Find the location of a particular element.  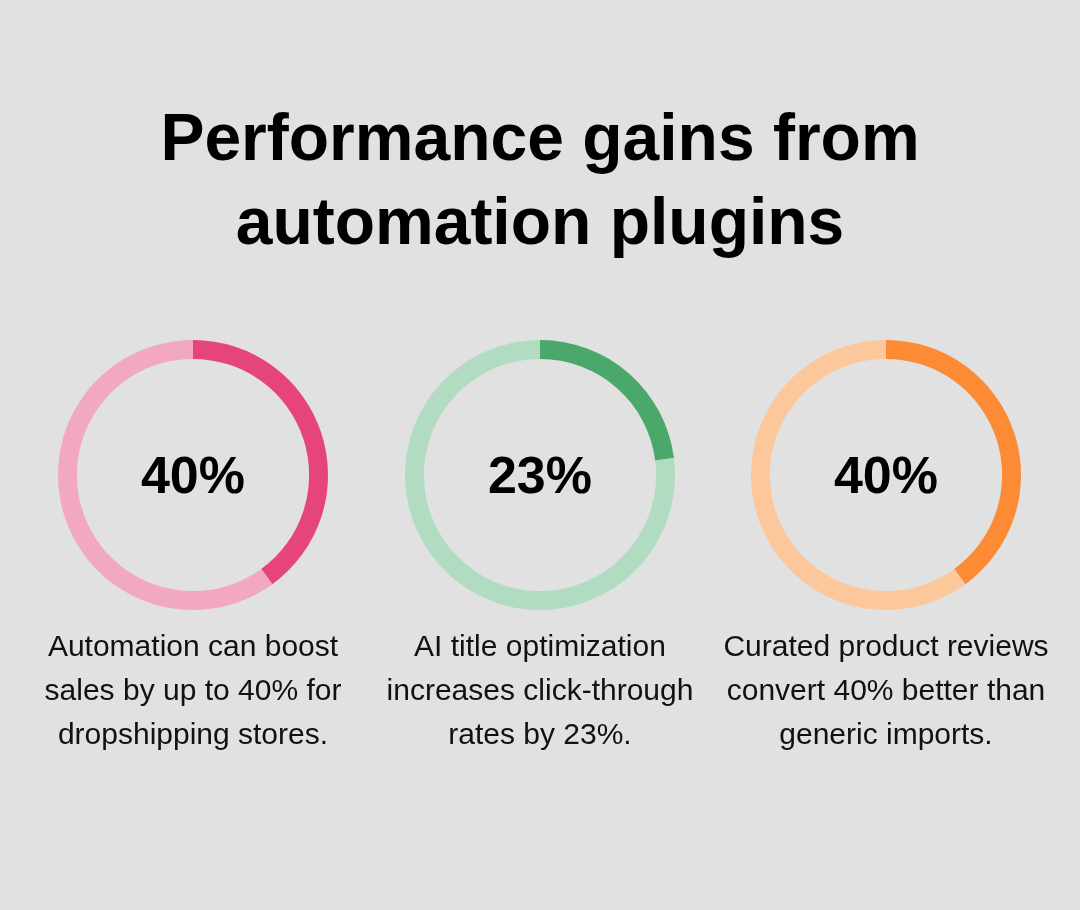

text: AI title optimization increases click-through rates by 23%. is located at coordinates (540, 690).